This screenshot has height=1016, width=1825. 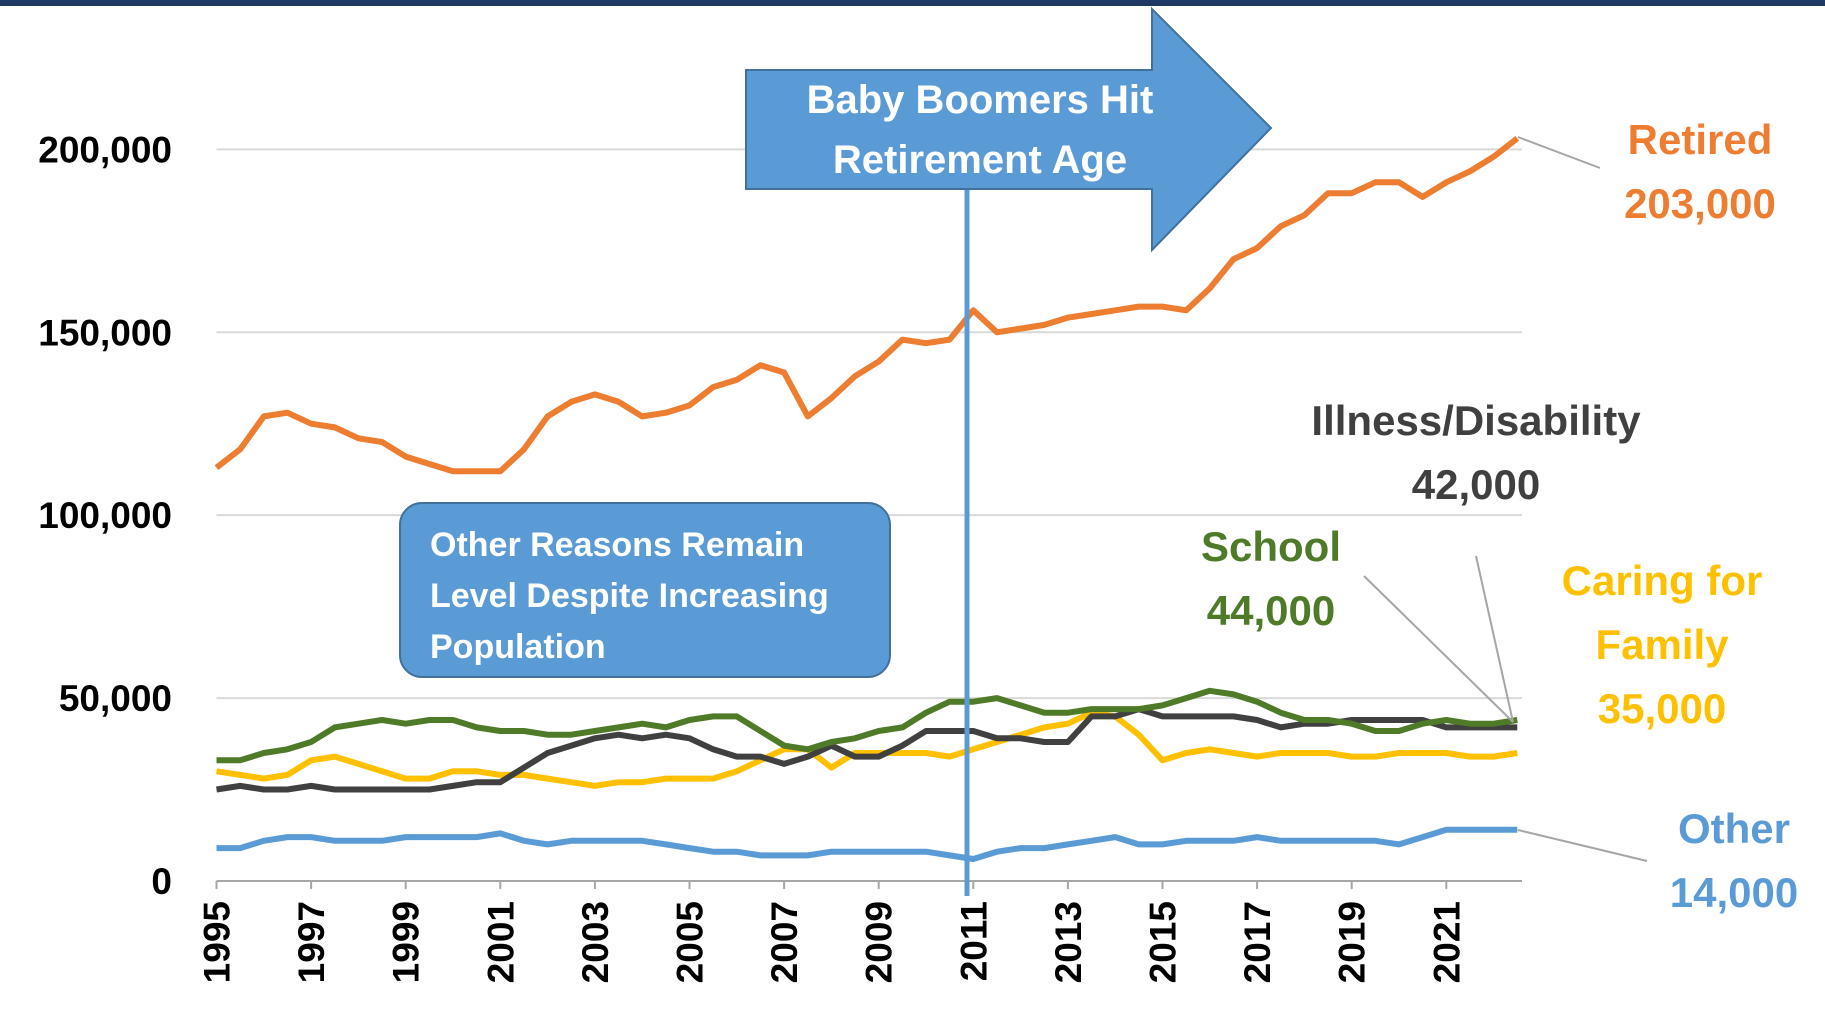 I want to click on series-name: Caring for Family, so click(x=1662, y=612).